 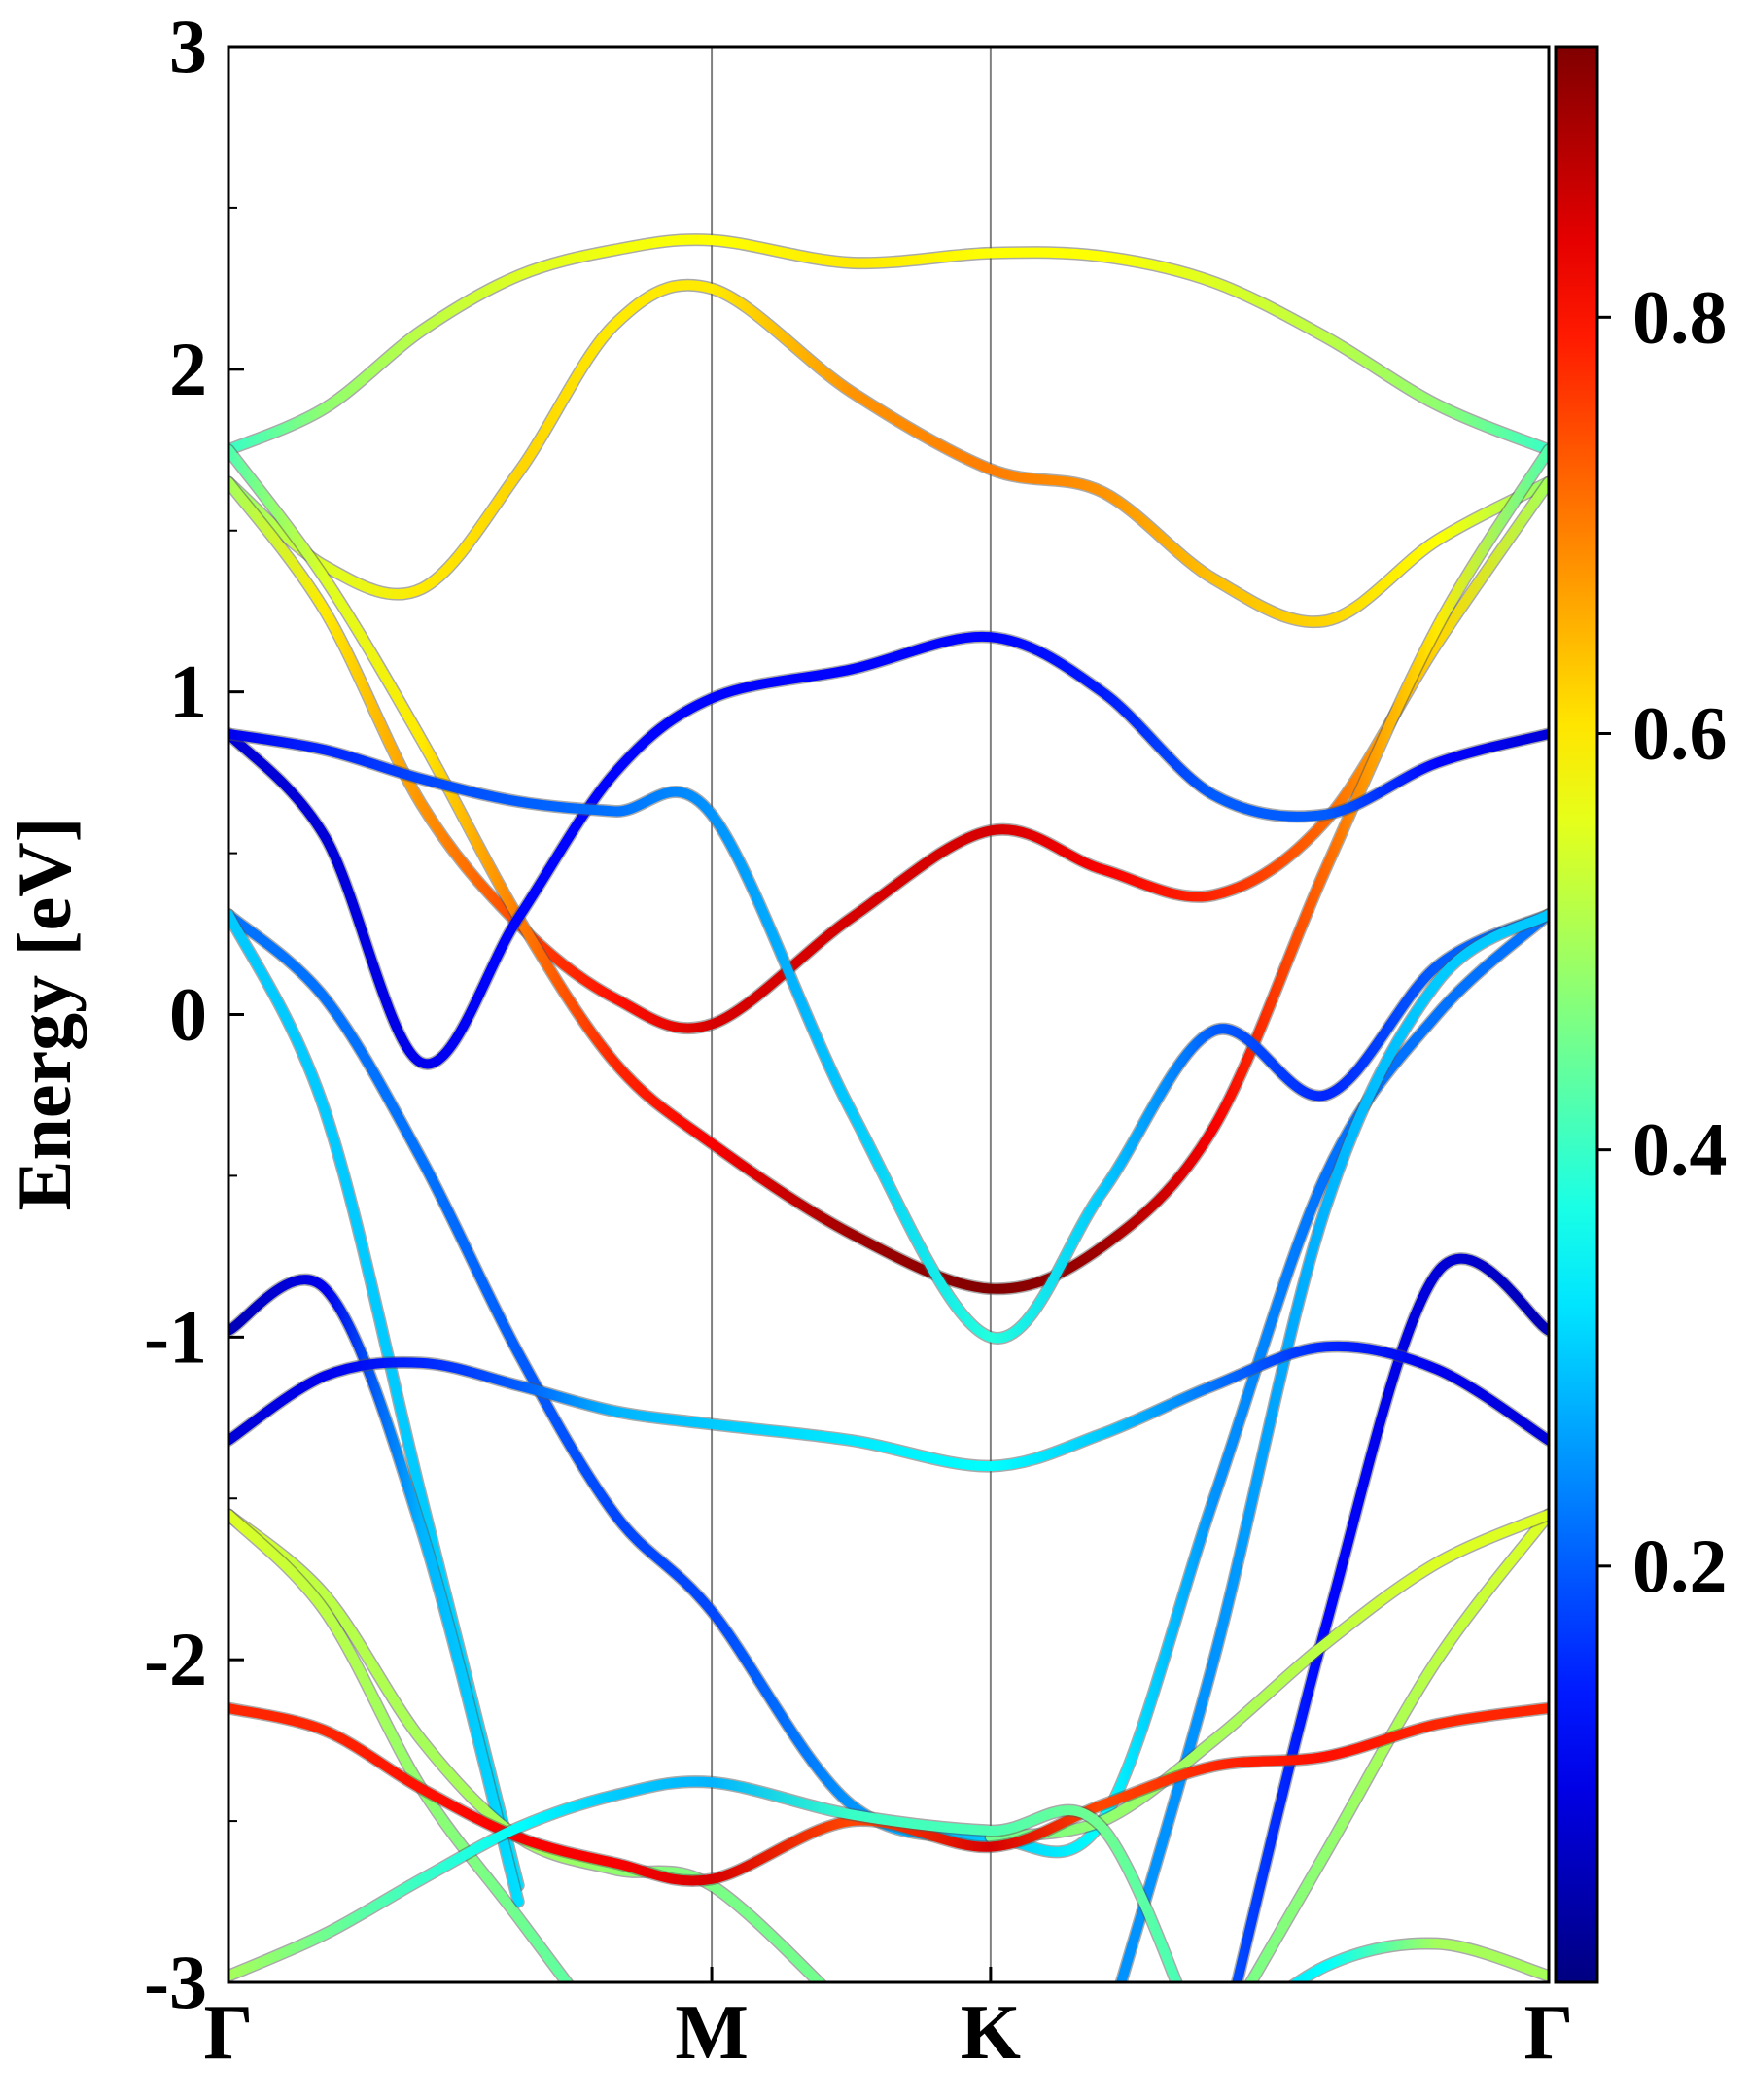 I want to click on y-tick-label: 2, so click(x=188, y=369).